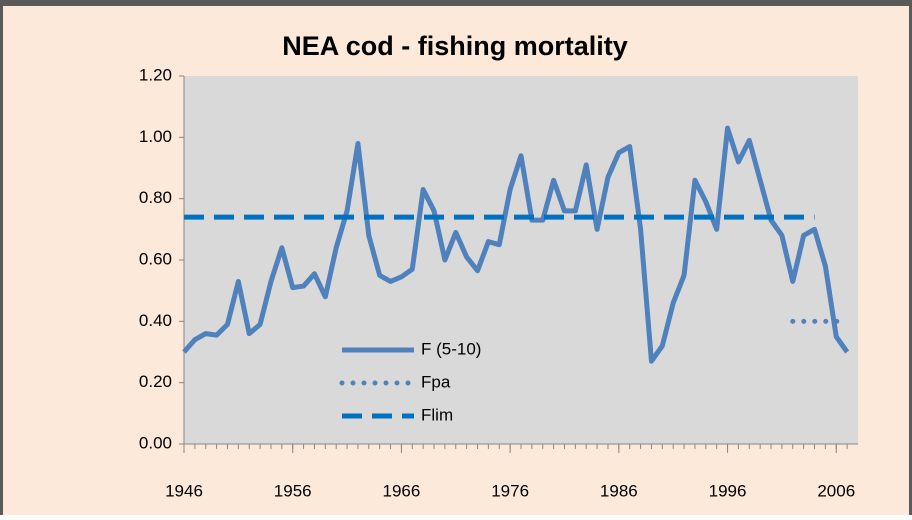  Describe the element at coordinates (155, 258) in the screenshot. I see `y-tick-label: 0.60` at that location.